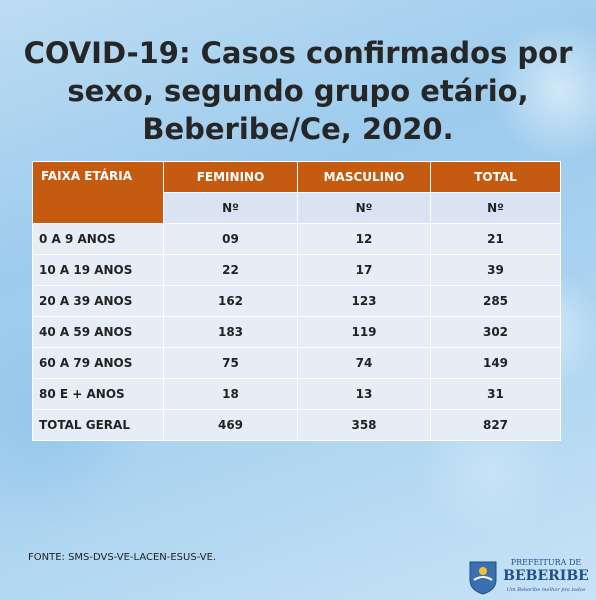 This screenshot has width=596, height=600. Describe the element at coordinates (495, 177) in the screenshot. I see `column-header: TOTAL` at that location.